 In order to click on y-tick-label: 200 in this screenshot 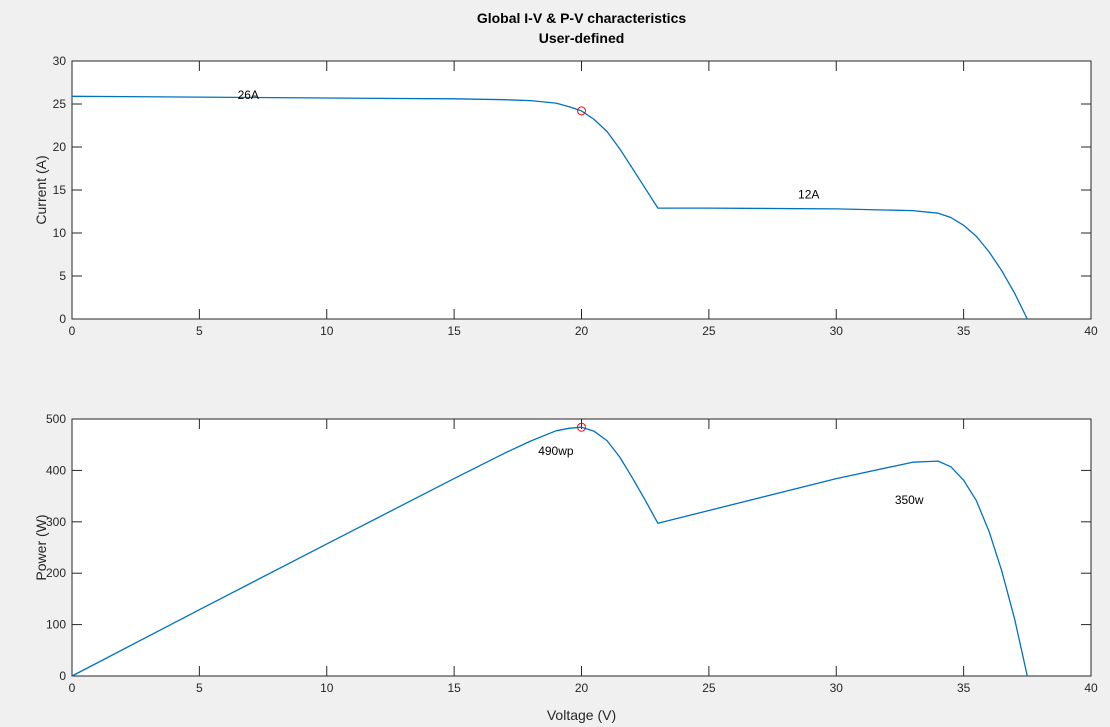, I will do `click(56, 573)`.